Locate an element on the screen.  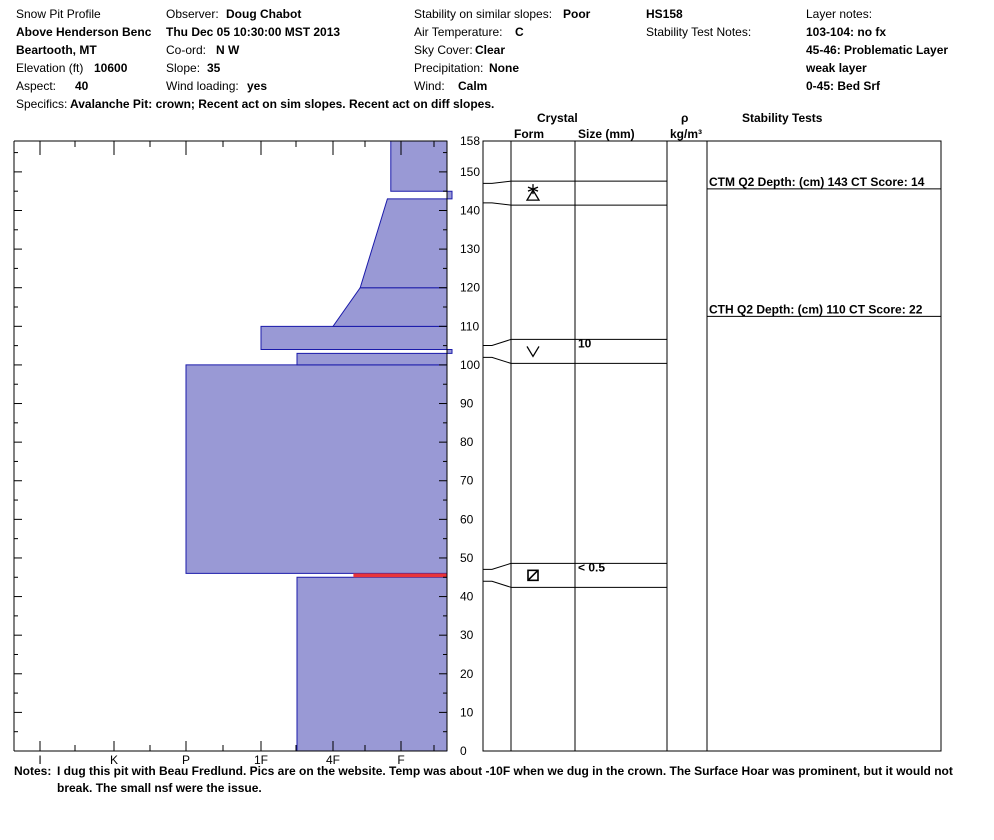
depth-tick-label: 158 is located at coordinates (470, 141).